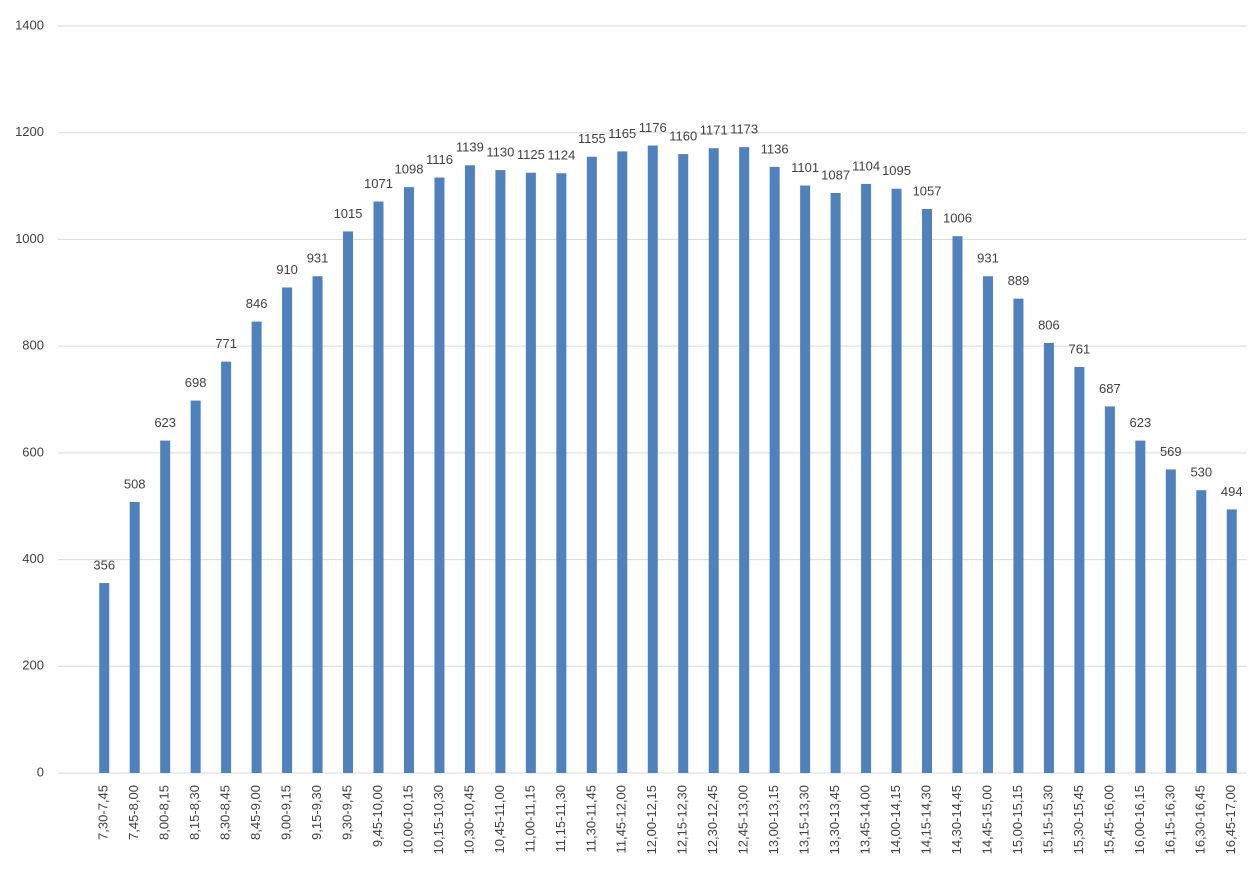  Describe the element at coordinates (805, 167) in the screenshot. I see `data-label: 1101` at that location.